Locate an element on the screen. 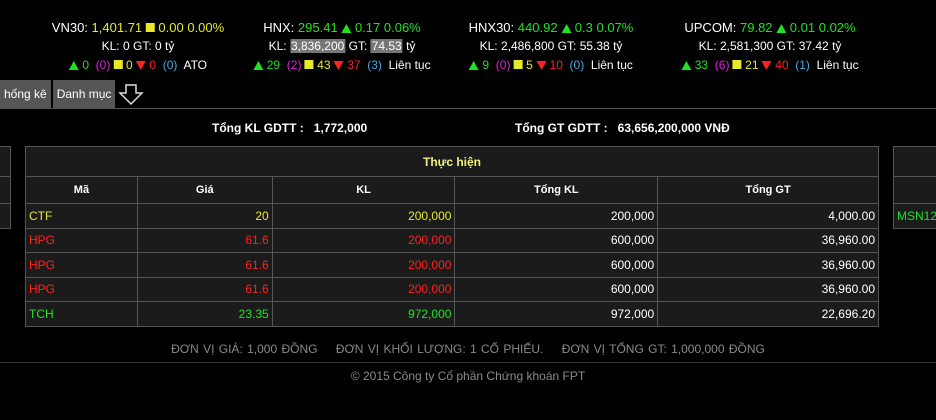  cell-tong-kl: 972,000 is located at coordinates (556, 314).